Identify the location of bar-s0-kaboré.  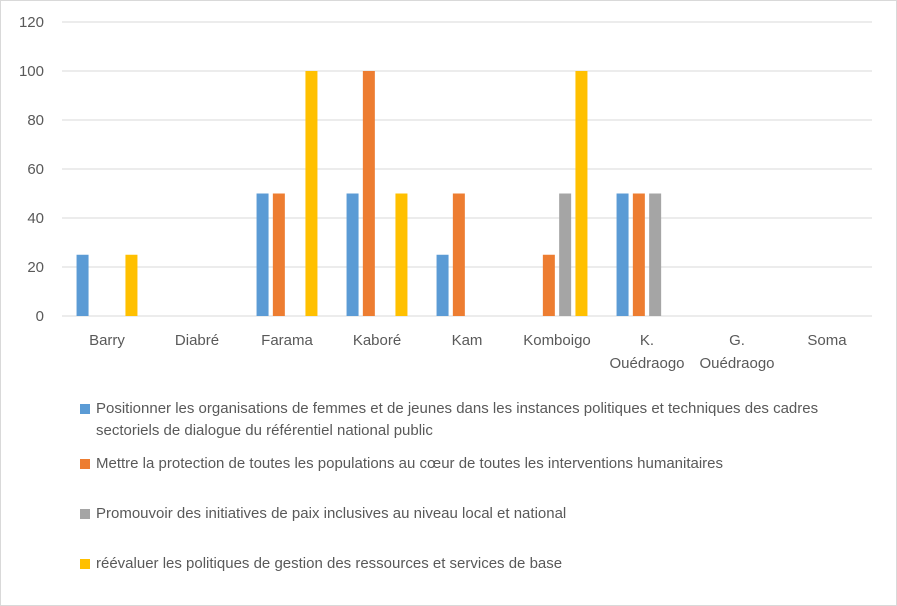
(352, 254).